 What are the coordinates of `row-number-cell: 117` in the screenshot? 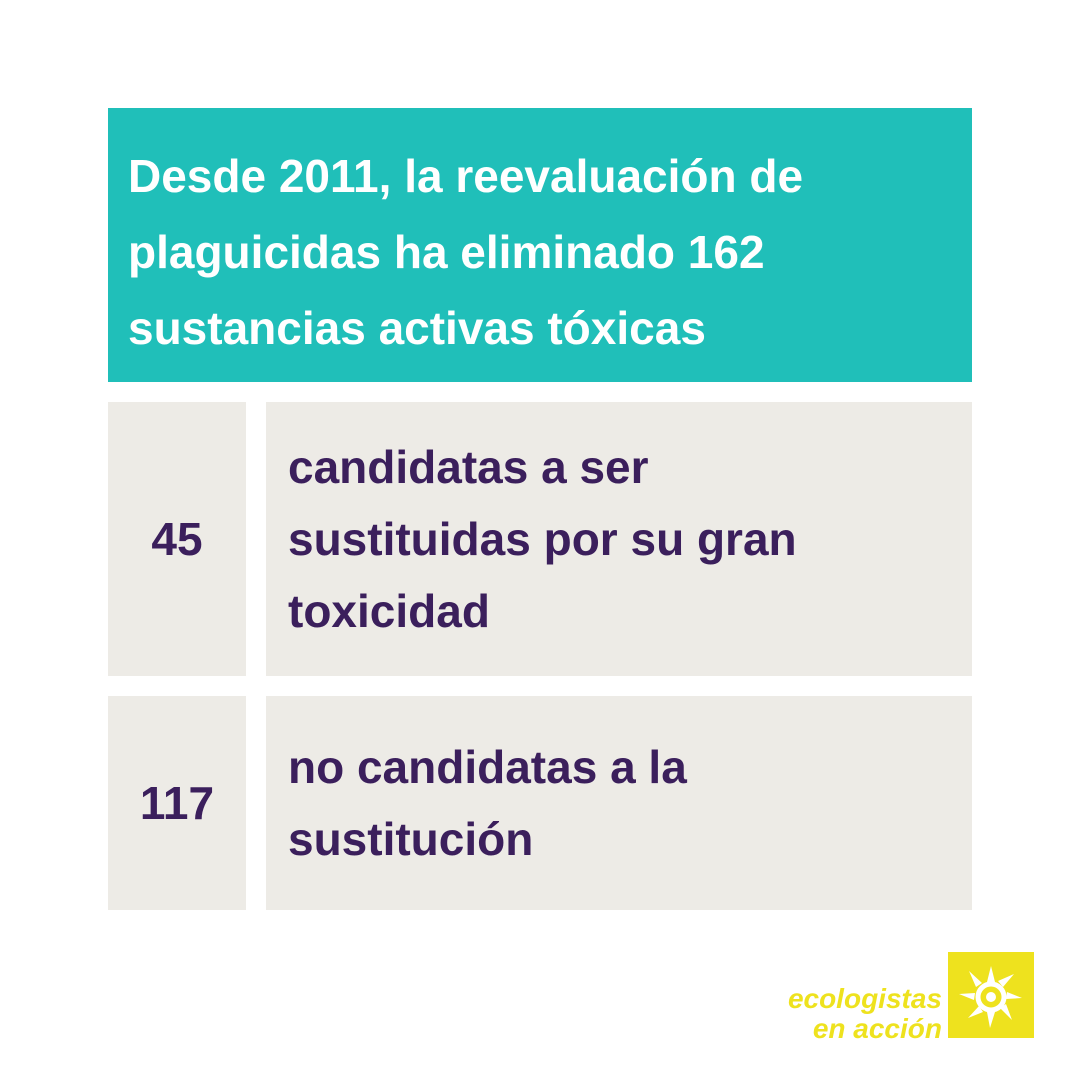 It's located at (177, 803).